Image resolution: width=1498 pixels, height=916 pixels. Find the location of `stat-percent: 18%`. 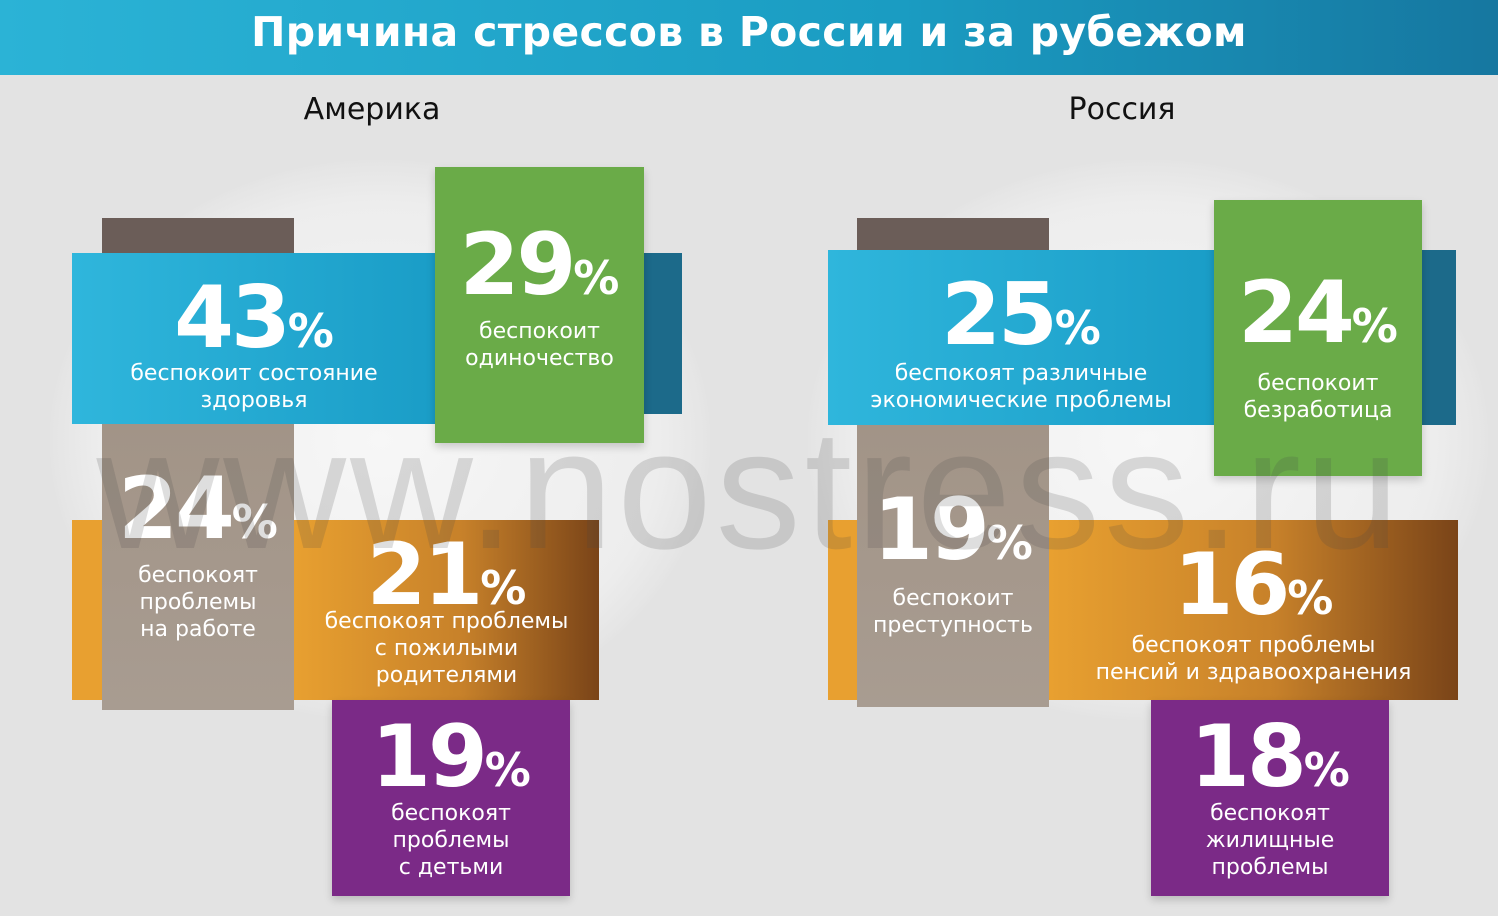

stat-percent: 18% is located at coordinates (1270, 757).